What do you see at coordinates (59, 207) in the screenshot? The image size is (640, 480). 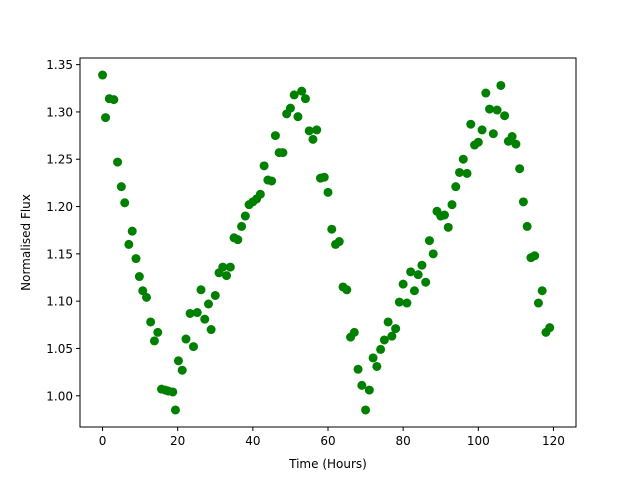 I see `y-tick-label: 1.20` at bounding box center [59, 207].